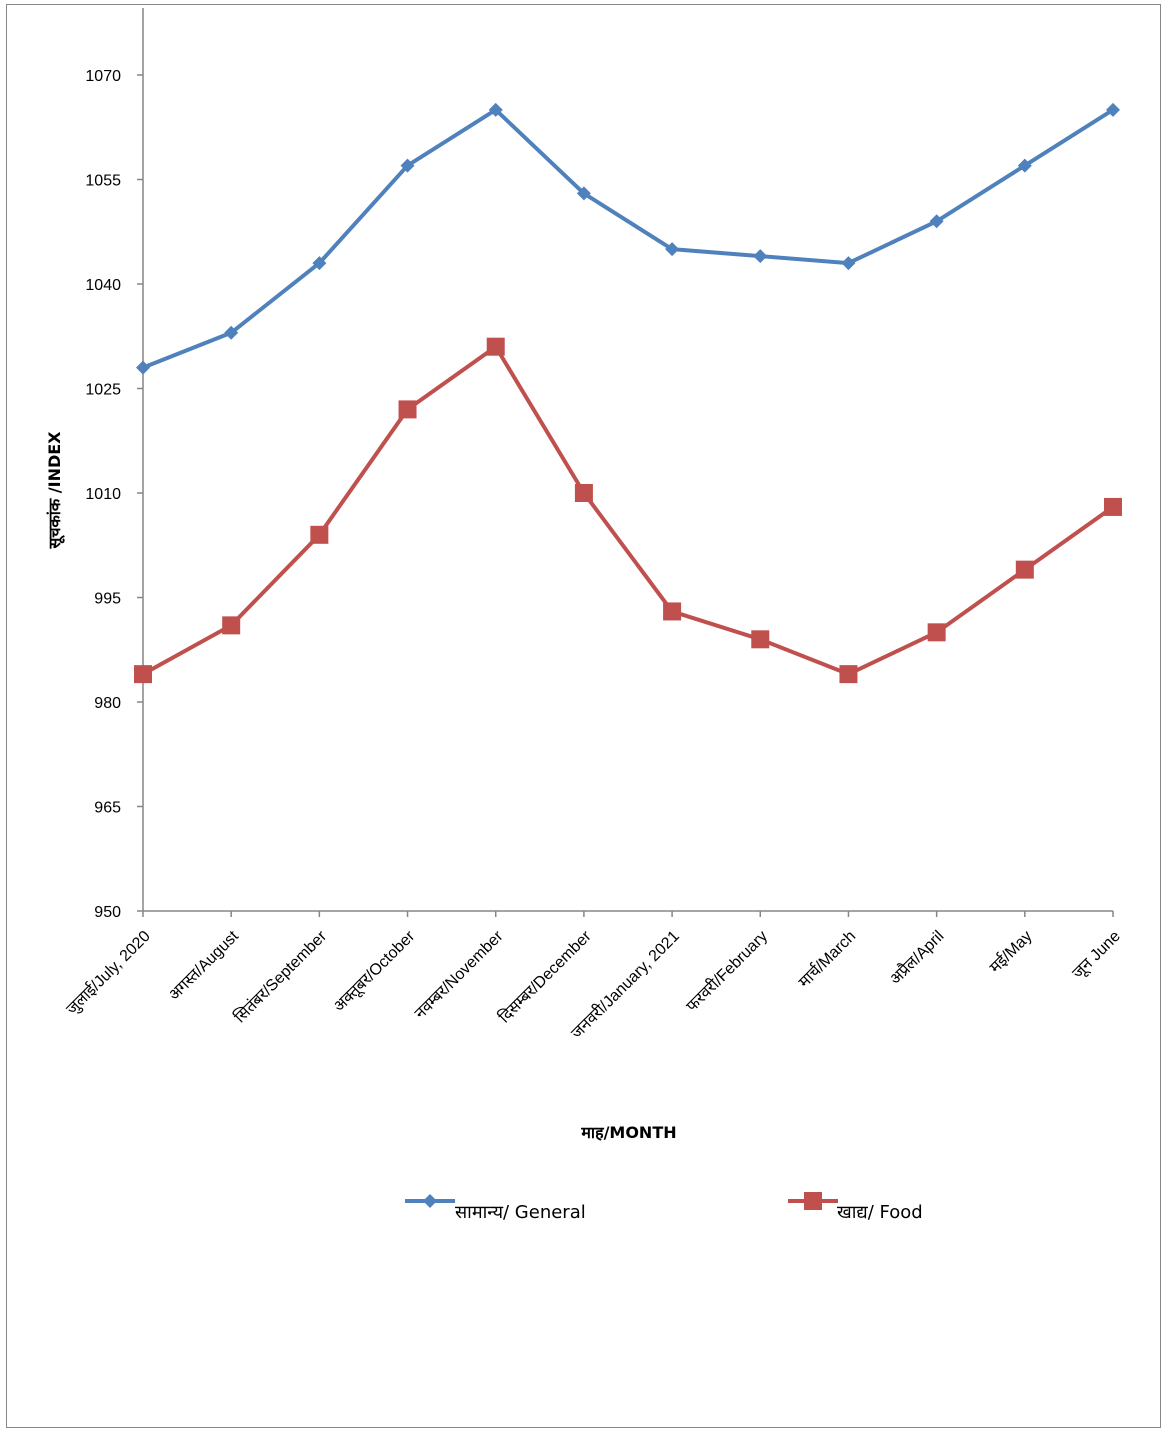  I want to click on legend-marker-square, so click(813, 1201).